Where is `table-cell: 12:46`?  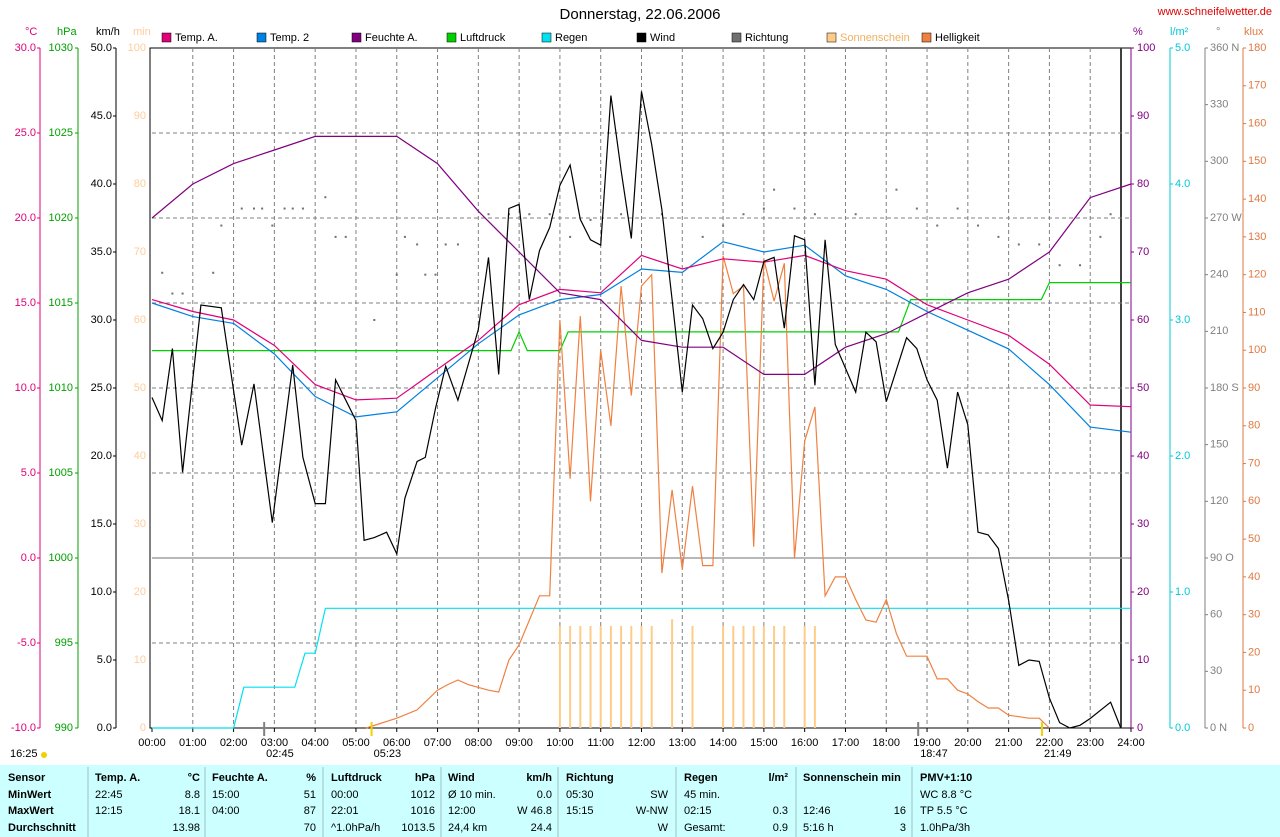 table-cell: 12:46 is located at coordinates (817, 811).